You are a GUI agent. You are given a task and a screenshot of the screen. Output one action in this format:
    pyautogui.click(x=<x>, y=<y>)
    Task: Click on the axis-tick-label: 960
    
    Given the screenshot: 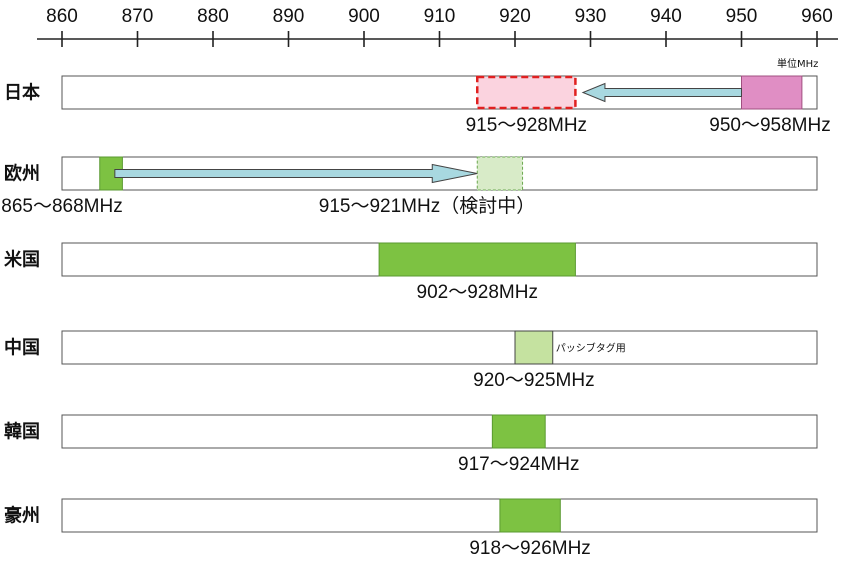 What is the action you would take?
    pyautogui.click(x=817, y=16)
    